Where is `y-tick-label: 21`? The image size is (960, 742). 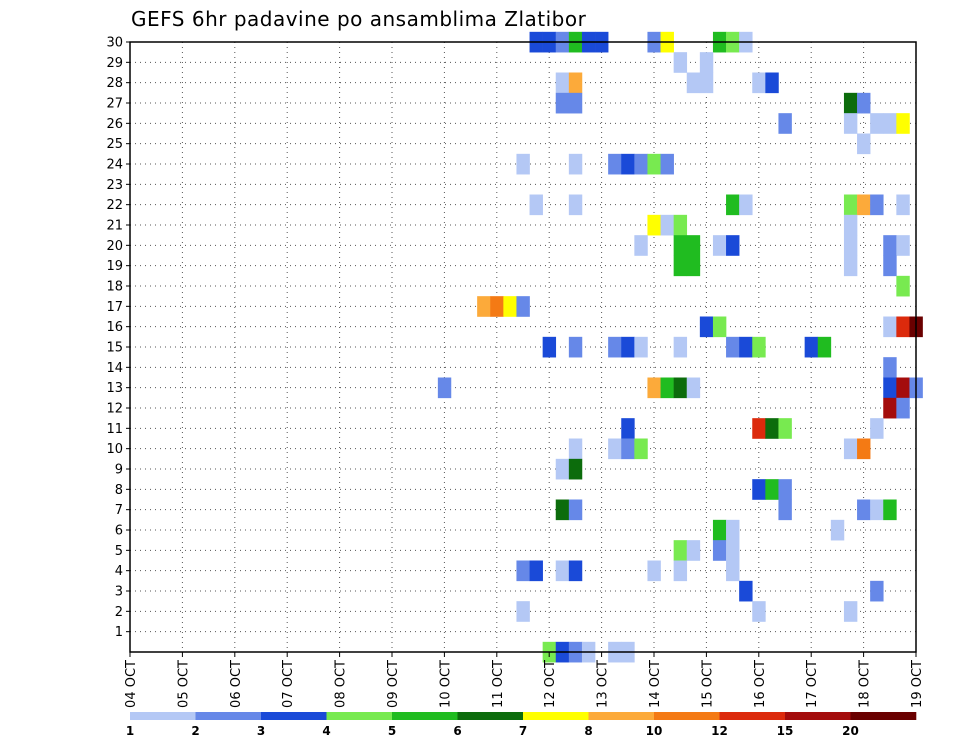 y-tick-label: 21 is located at coordinates (114, 226).